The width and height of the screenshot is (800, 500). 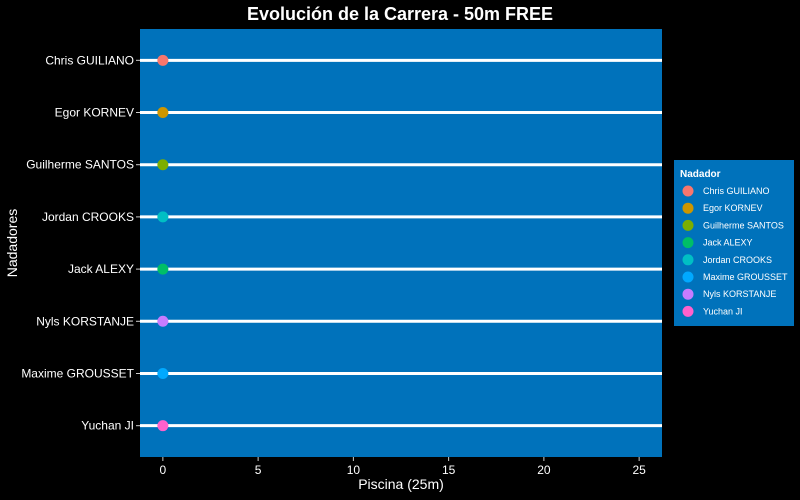 I want to click on legend-box, so click(x=734, y=243).